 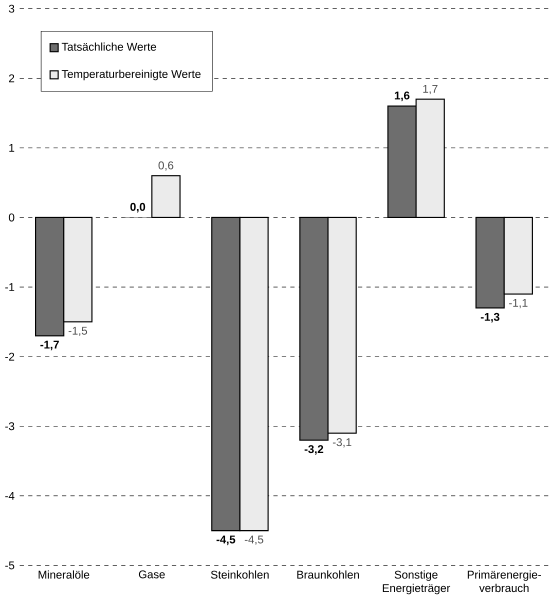 I want to click on y-tick-label: 2, so click(x=11, y=78).